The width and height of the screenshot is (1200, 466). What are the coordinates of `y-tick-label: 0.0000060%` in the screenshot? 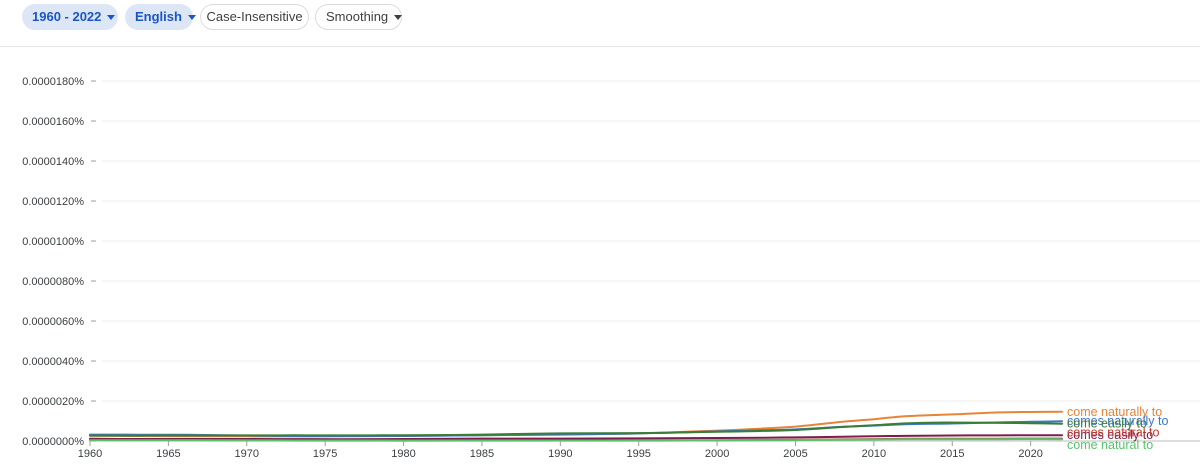 It's located at (53, 322).